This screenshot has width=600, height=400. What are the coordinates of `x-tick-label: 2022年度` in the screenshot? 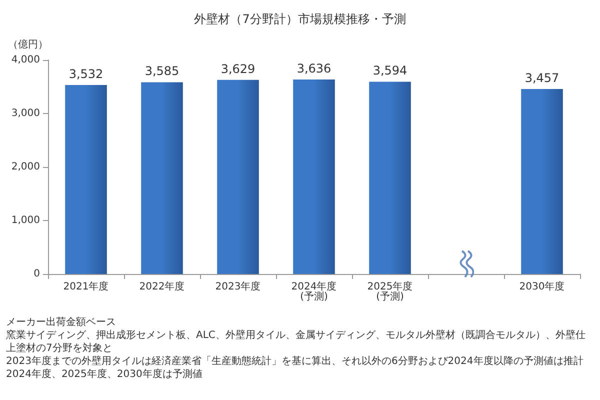 It's located at (162, 286).